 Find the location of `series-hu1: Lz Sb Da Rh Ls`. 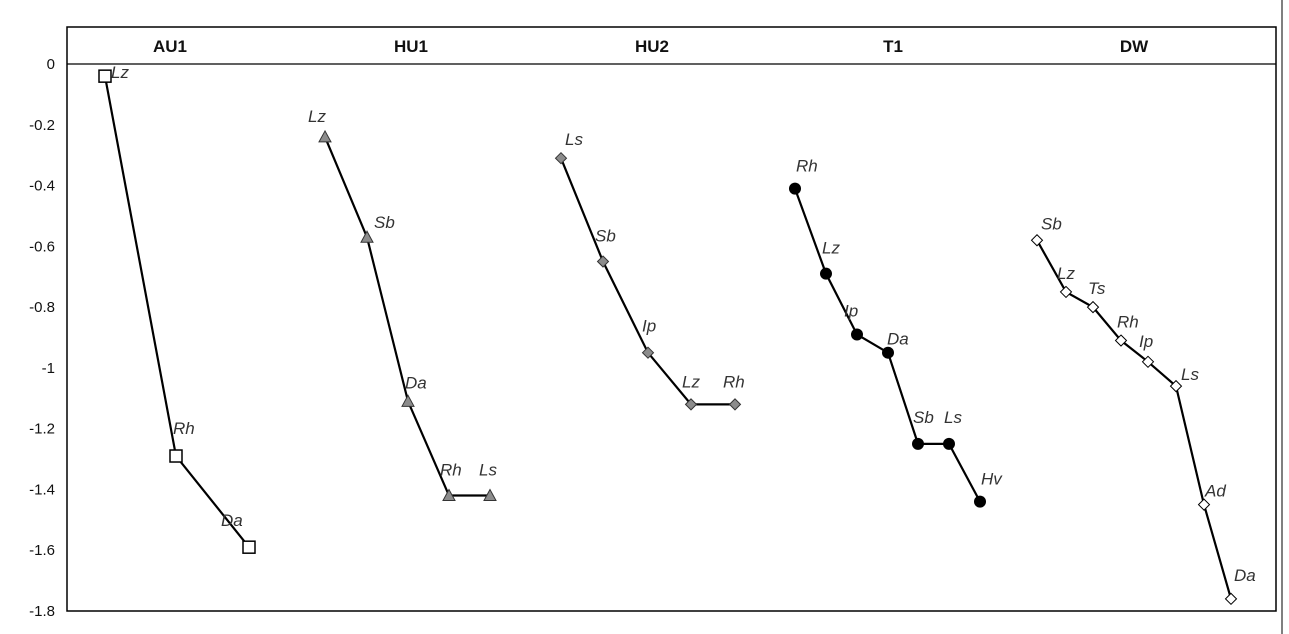

series-hu1: Lz Sb Da Rh Ls is located at coordinates (402, 304).